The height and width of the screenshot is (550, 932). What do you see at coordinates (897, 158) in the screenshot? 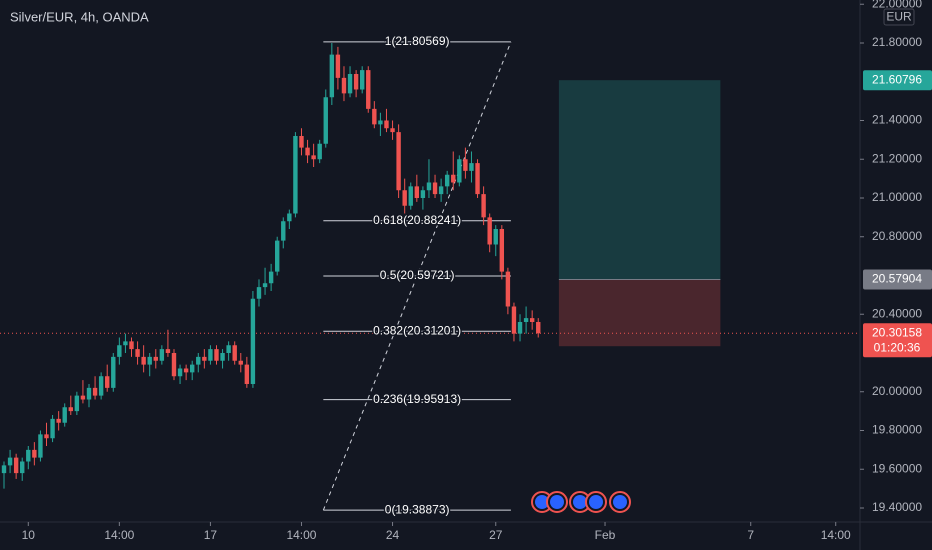
I see `y-tick-label: 21.20000` at bounding box center [897, 158].